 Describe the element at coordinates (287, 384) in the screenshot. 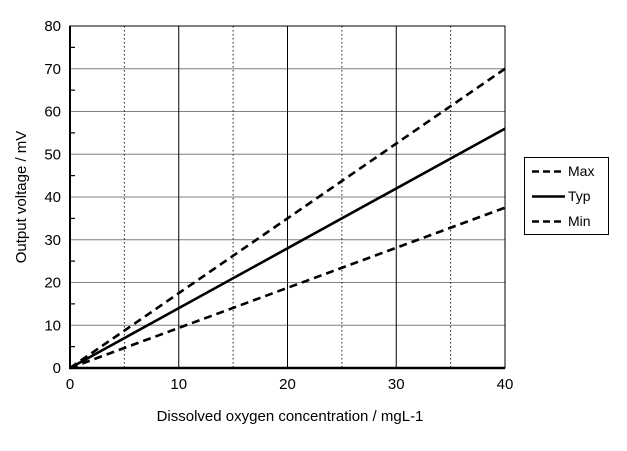

I see `x-tick-label: 20` at that location.